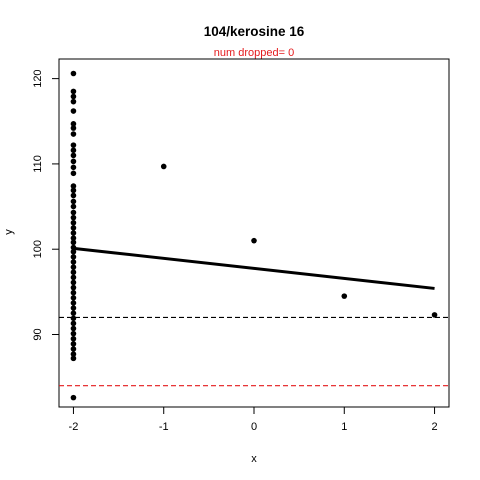 The image size is (480, 480). Describe the element at coordinates (74, 427) in the screenshot. I see `x-tick-label: -2` at that location.